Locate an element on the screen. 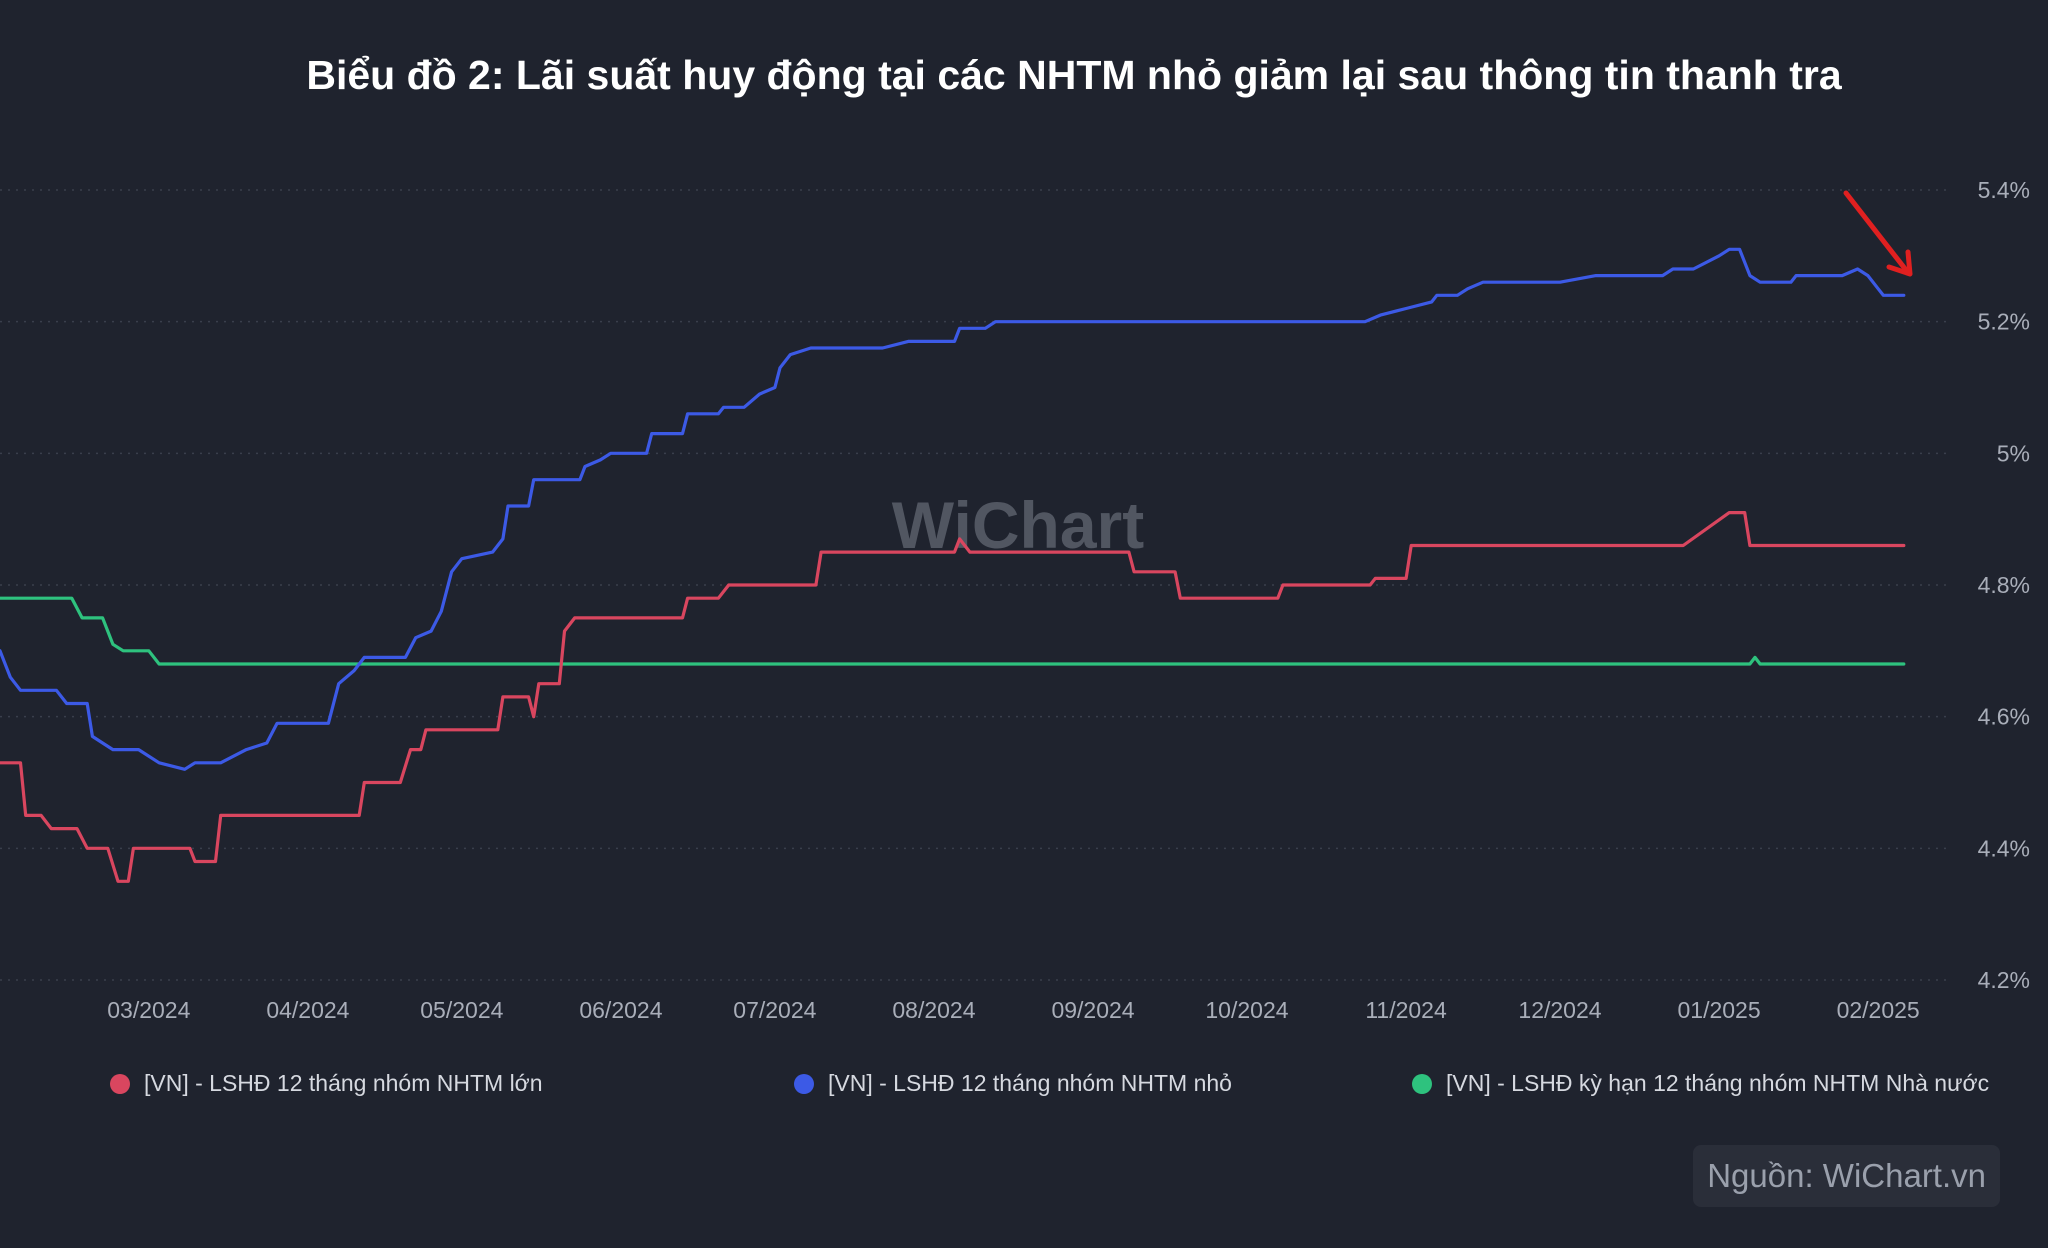 The image size is (2048, 1248). legend-item-small-banks: [VN] - LSHĐ 12 tháng nhóm NHTM nhỏ is located at coordinates (1013, 1083).